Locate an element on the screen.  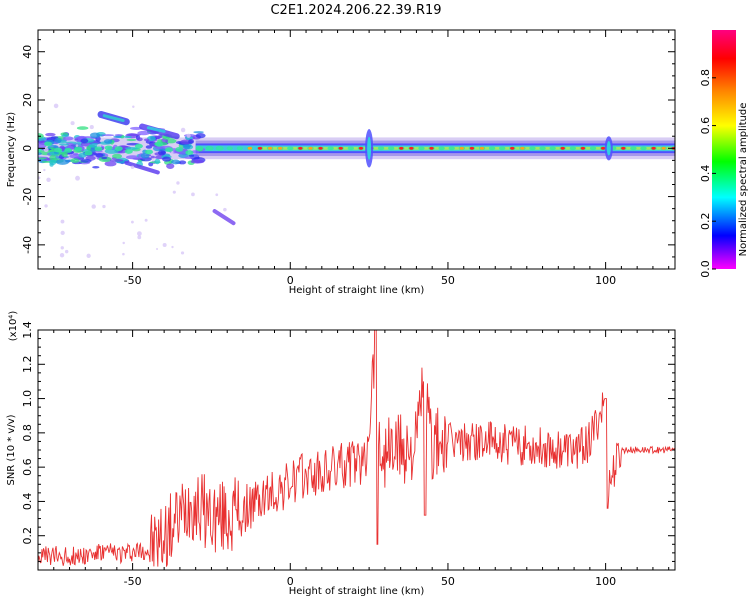
snr-multiplier: (x10⁴) is located at coordinates (13, 326).